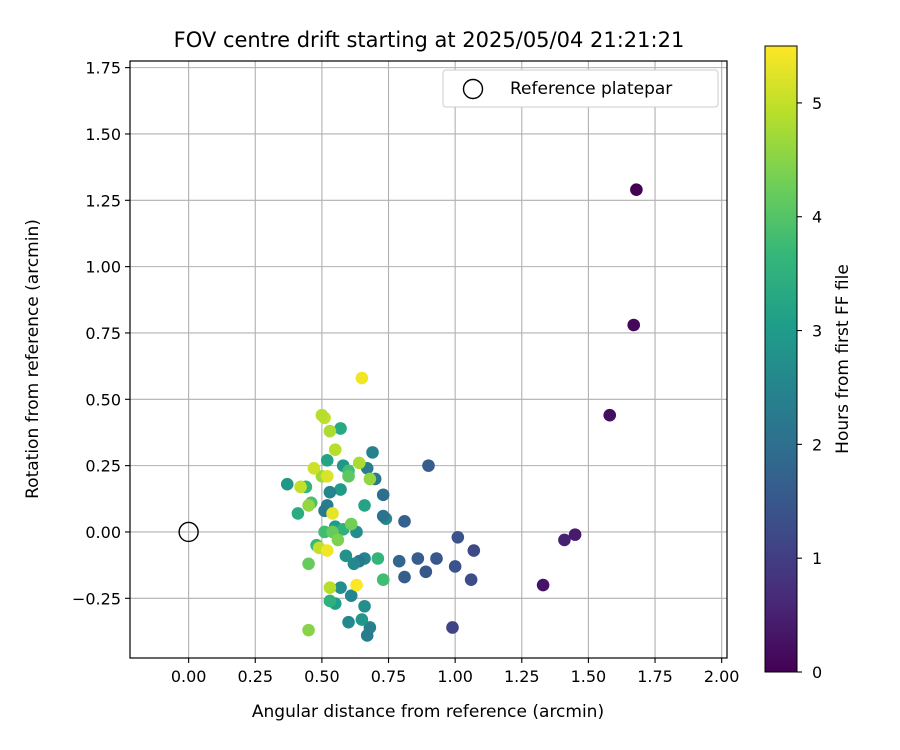 Image resolution: width=900 pixels, height=750 pixels. I want to click on x-tick-label: 0.00, so click(189, 676).